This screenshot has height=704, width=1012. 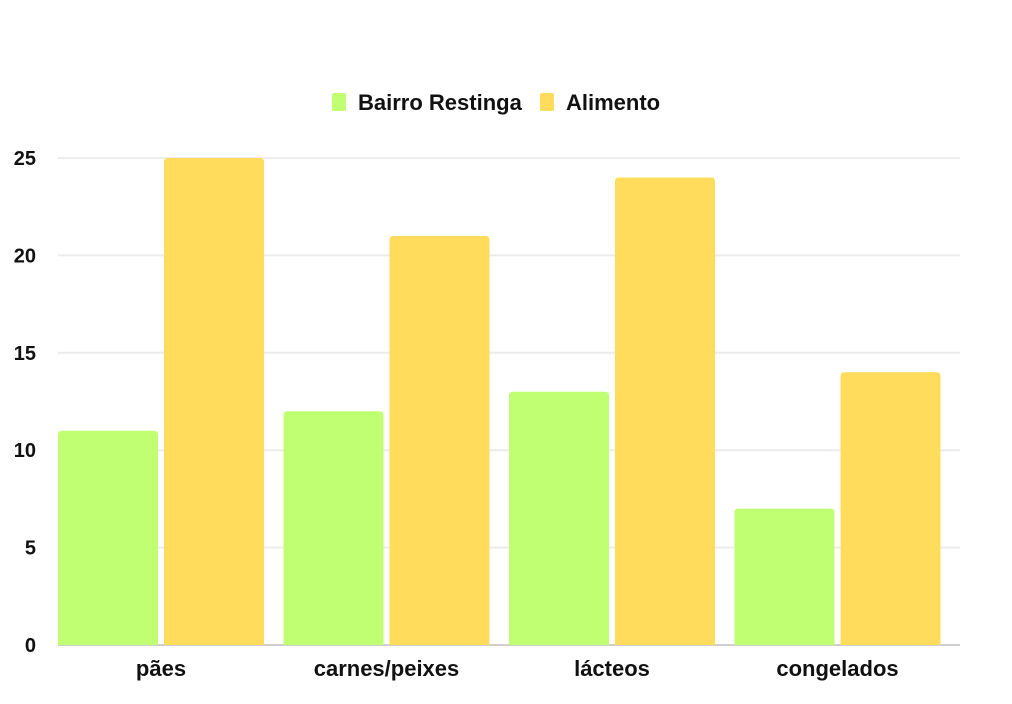 I want to click on bar-series2-p-es, so click(x=214, y=401).